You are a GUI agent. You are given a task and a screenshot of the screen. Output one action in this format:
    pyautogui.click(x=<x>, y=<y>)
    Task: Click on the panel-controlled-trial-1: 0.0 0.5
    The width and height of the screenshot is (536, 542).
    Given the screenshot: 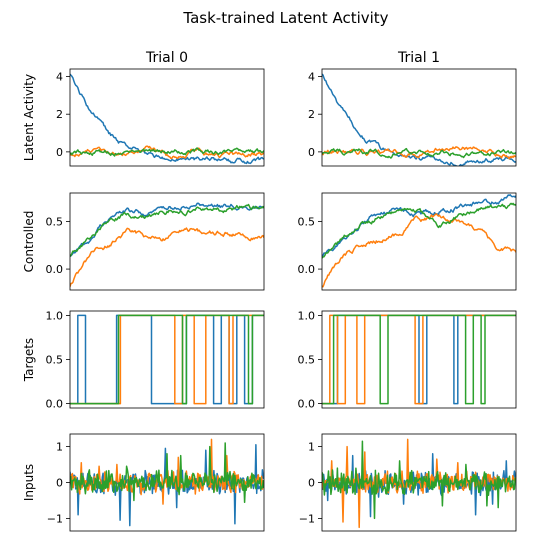 What is the action you would take?
    pyautogui.click(x=407, y=241)
    